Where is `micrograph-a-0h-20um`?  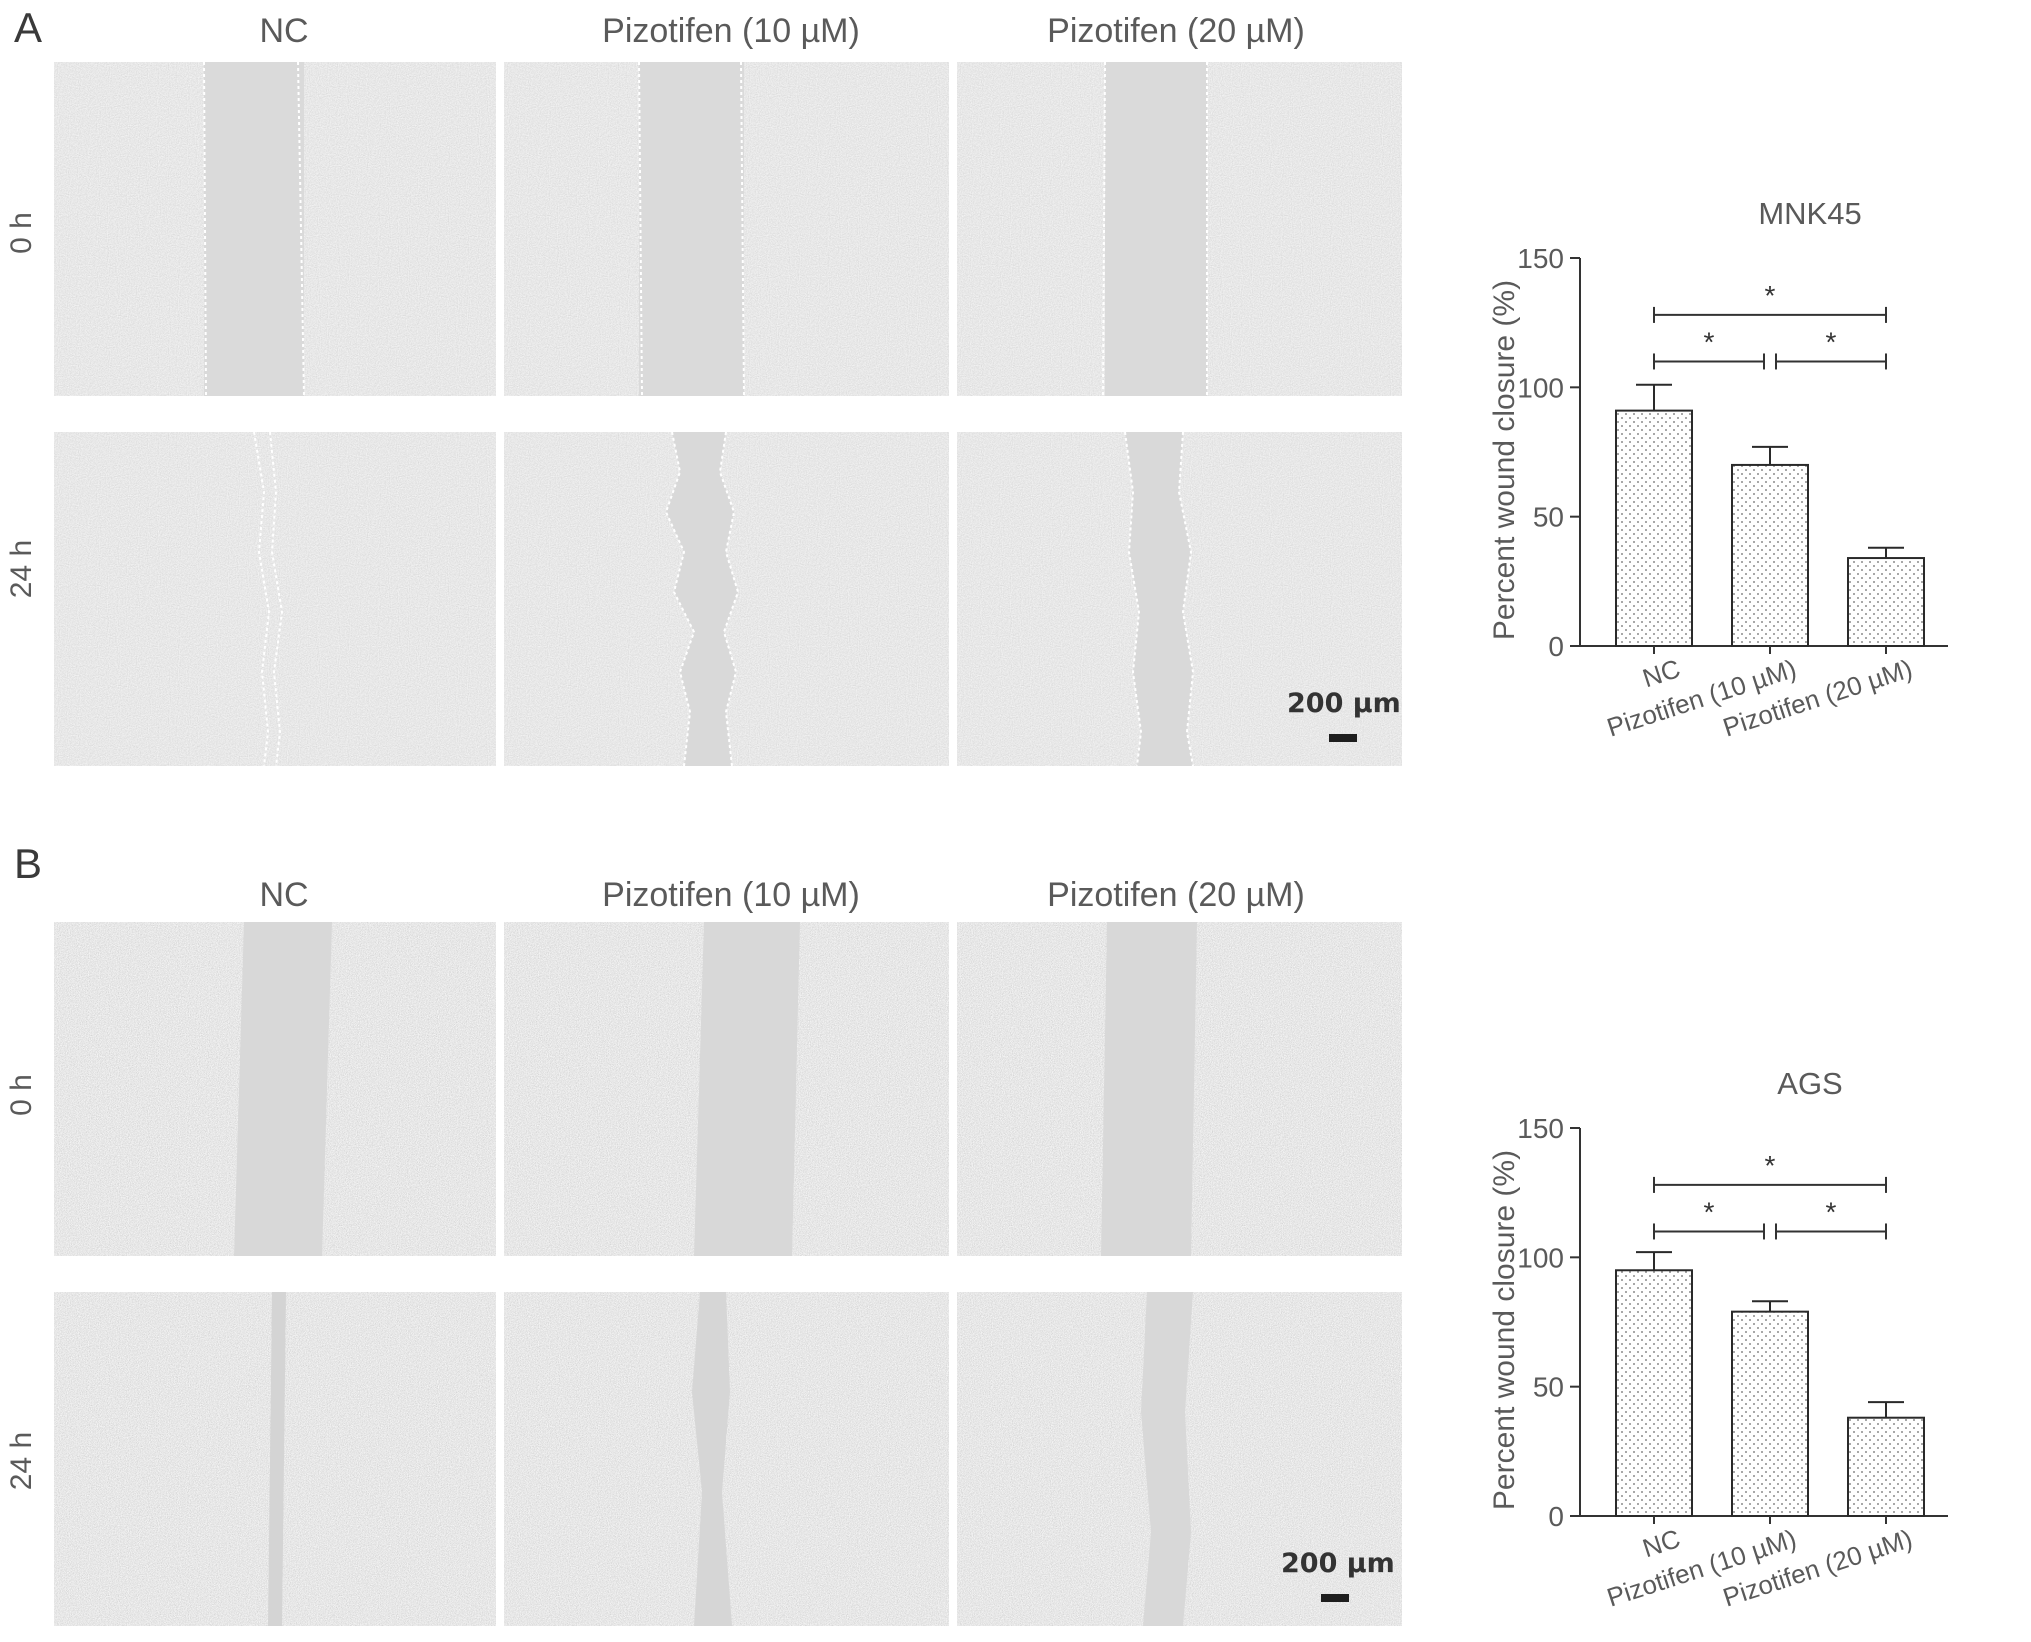
micrograph-a-0h-20um is located at coordinates (1179, 229).